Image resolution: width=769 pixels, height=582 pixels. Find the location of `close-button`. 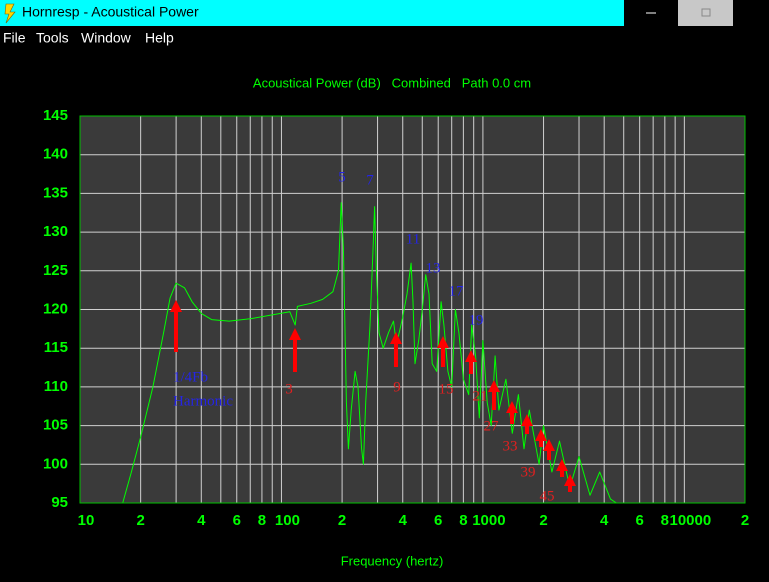

close-button is located at coordinates (751, 13).